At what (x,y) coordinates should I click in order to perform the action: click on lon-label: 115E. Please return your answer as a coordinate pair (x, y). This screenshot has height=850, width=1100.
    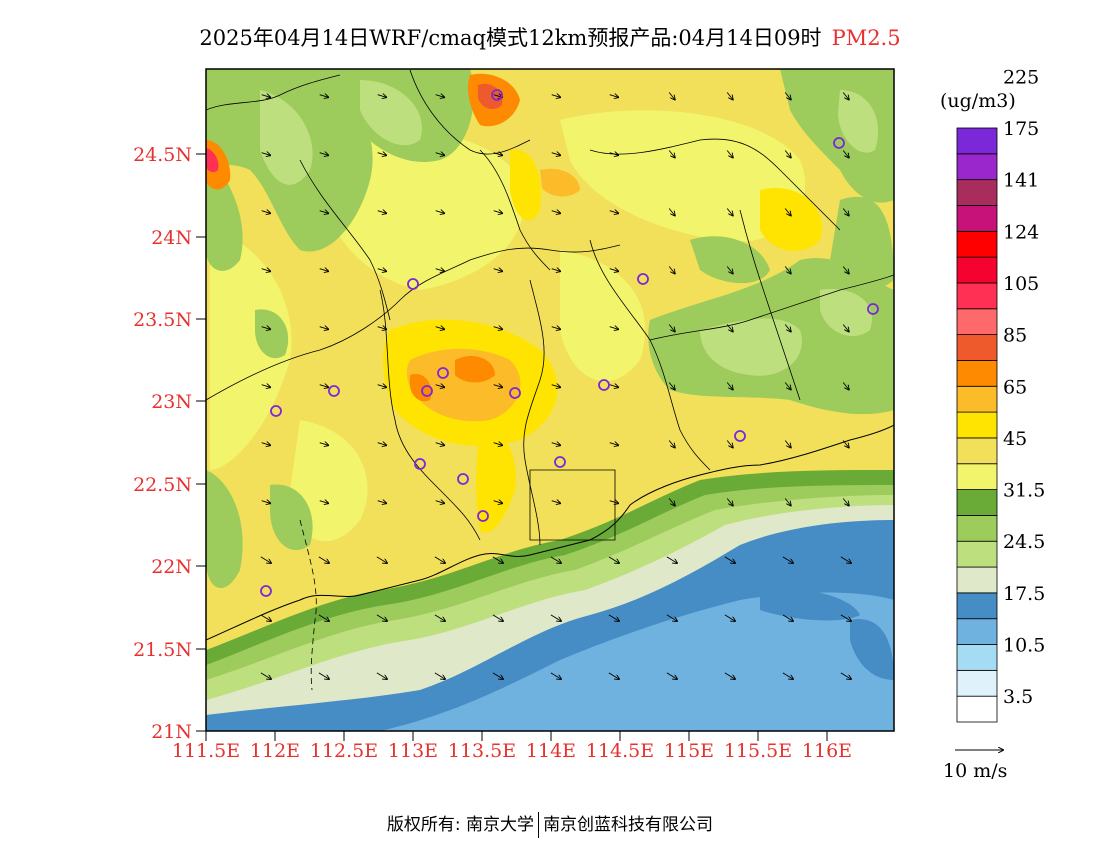
    Looking at the image, I should click on (689, 751).